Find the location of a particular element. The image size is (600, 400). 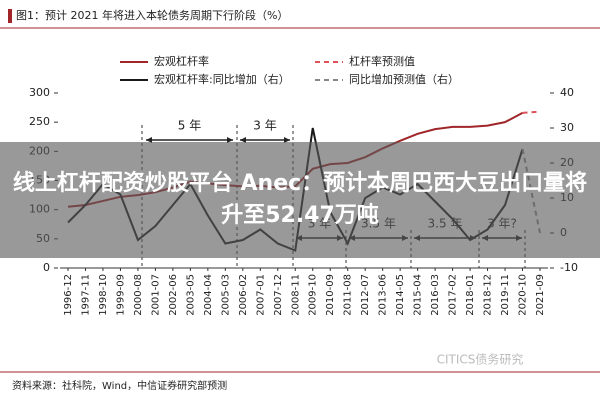

y2-tick-label: 40 is located at coordinates (567, 92).